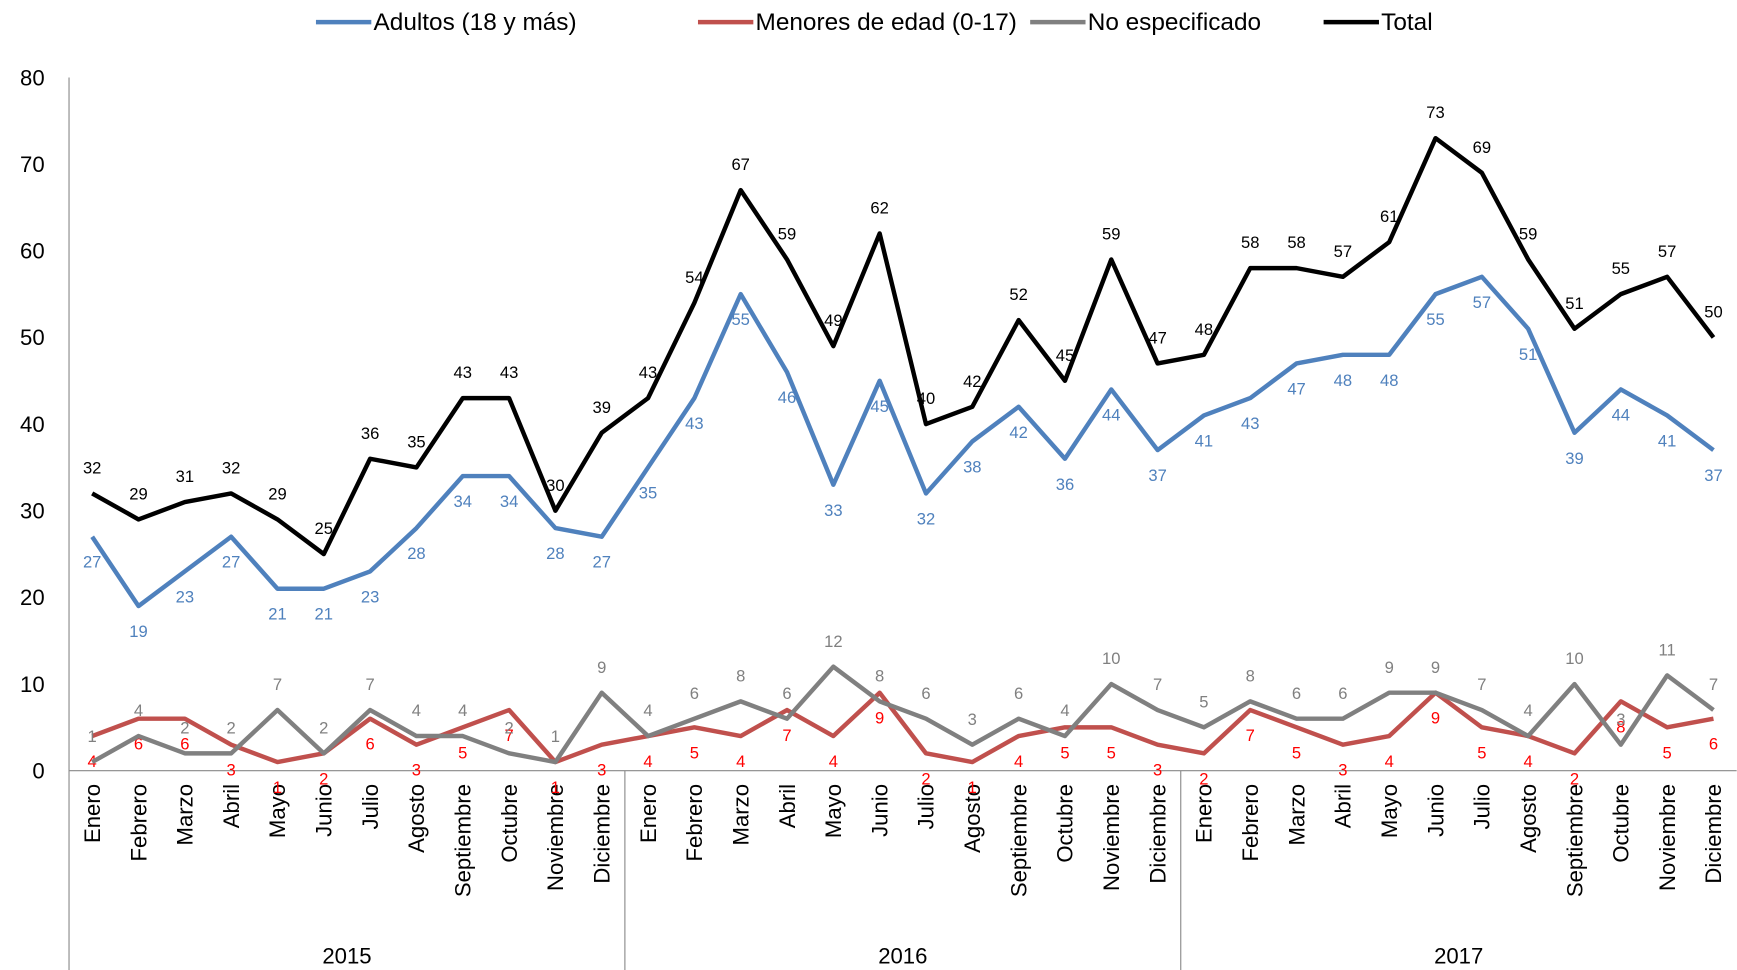 This screenshot has height=970, width=1737. What do you see at coordinates (833, 641) in the screenshot?
I see `data-label: 12` at bounding box center [833, 641].